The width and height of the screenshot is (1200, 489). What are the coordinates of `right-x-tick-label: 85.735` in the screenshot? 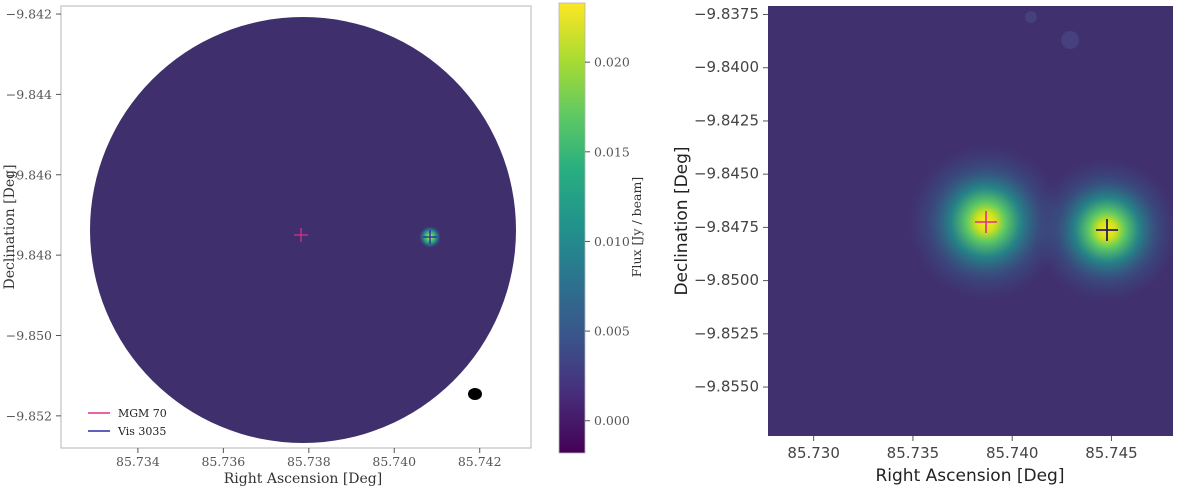 It's located at (913, 453).